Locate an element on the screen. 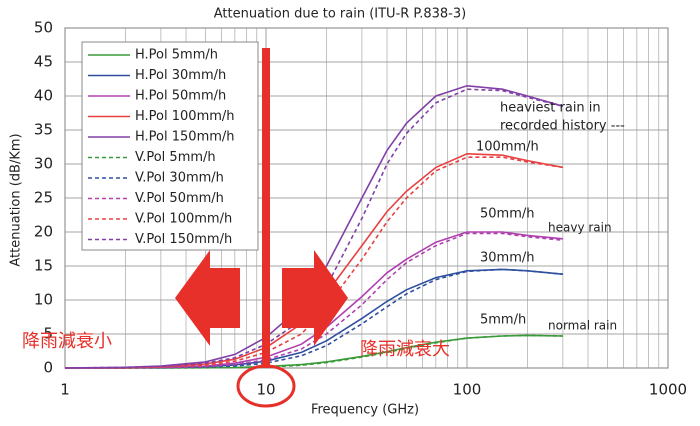 Image resolution: width=700 pixels, height=426 pixels. y-axis-label: Attenuation (dB/Km) is located at coordinates (16, 199).